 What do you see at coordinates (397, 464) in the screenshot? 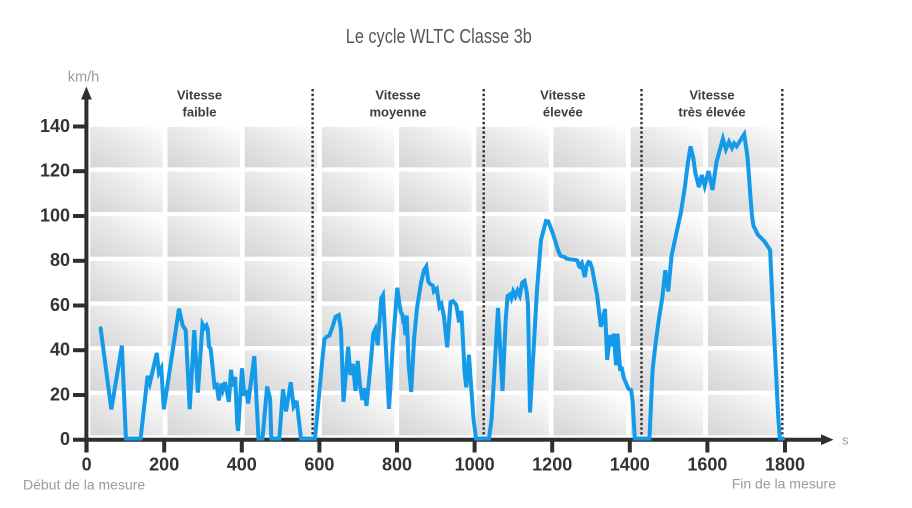
I see `svg-text: 800` at bounding box center [397, 464].